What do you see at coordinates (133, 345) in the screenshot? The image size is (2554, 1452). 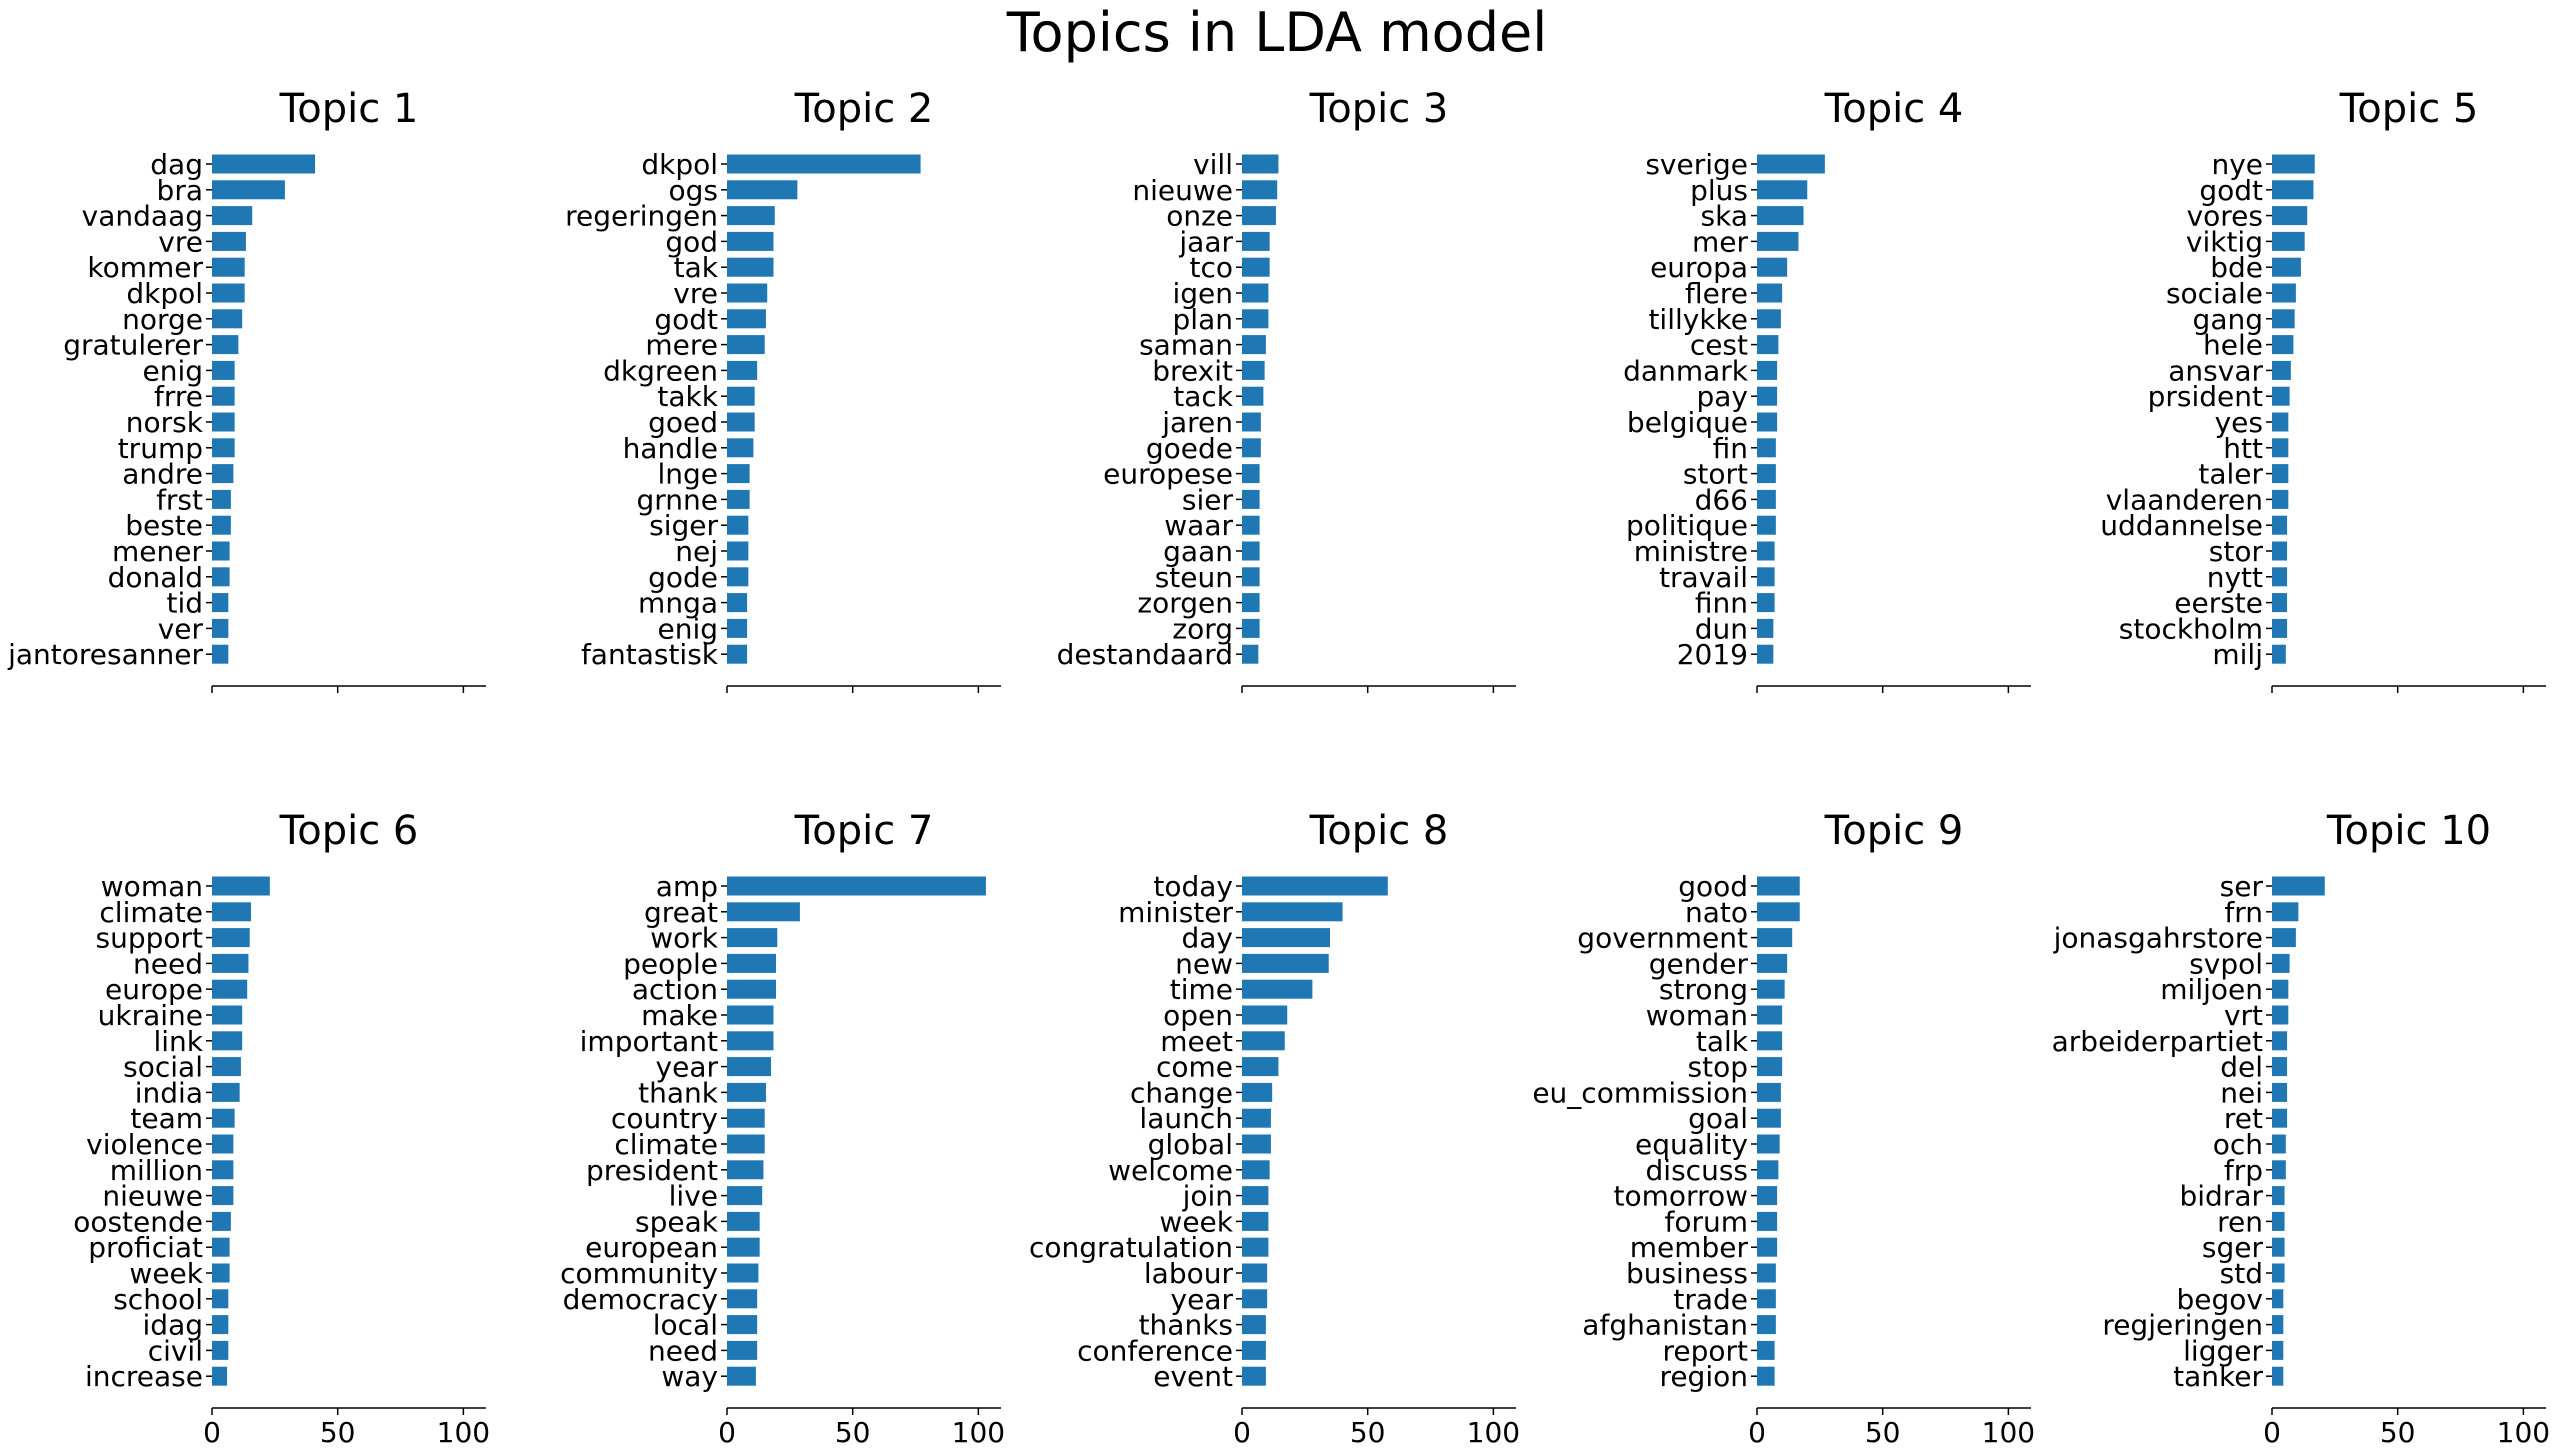 I see `word-label: gratulerer` at bounding box center [133, 345].